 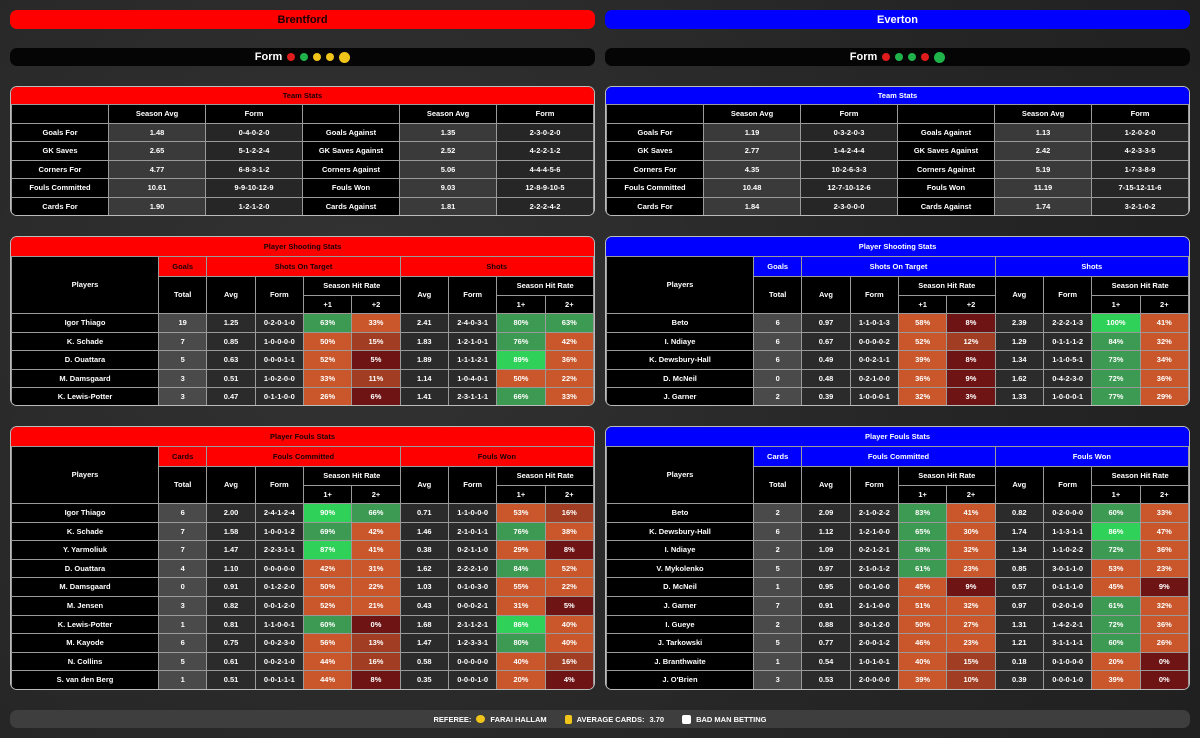 What do you see at coordinates (448, 205) in the screenshot?
I see `stat-cell: 1.81` at bounding box center [448, 205].